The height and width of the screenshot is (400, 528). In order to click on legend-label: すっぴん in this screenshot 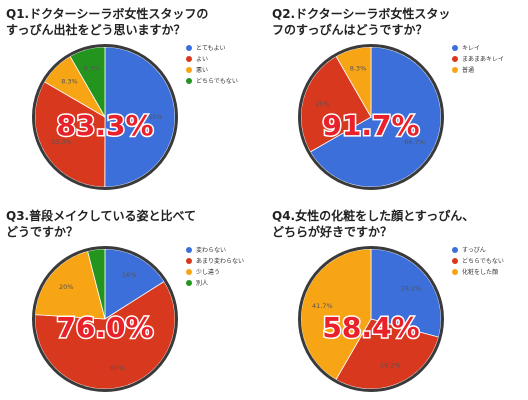, I will do `click(474, 250)`.